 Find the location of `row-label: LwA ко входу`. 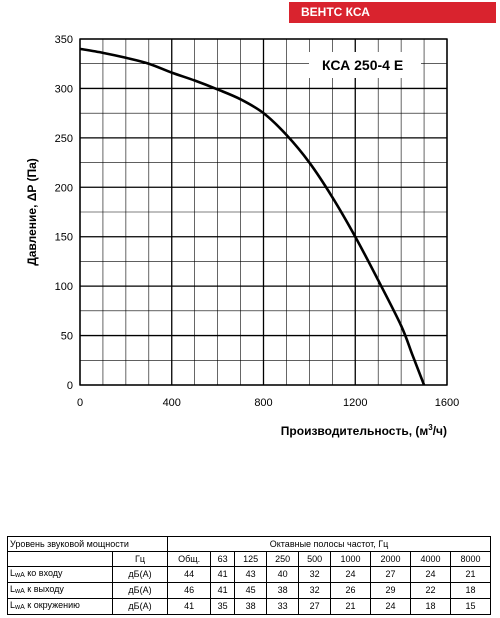

row-label: LwA ко входу is located at coordinates (60, 574).